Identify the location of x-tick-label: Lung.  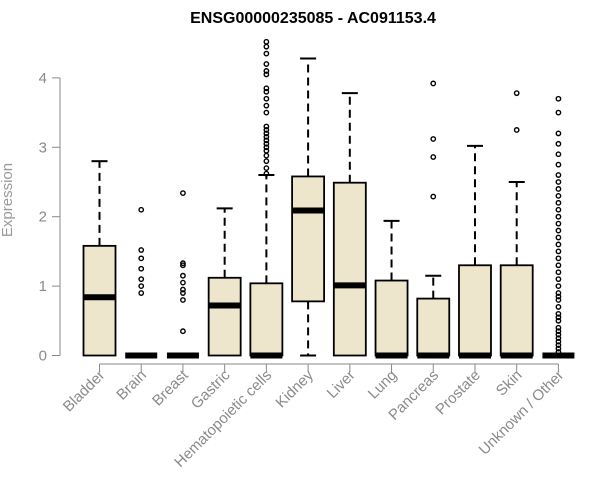
(383, 385).